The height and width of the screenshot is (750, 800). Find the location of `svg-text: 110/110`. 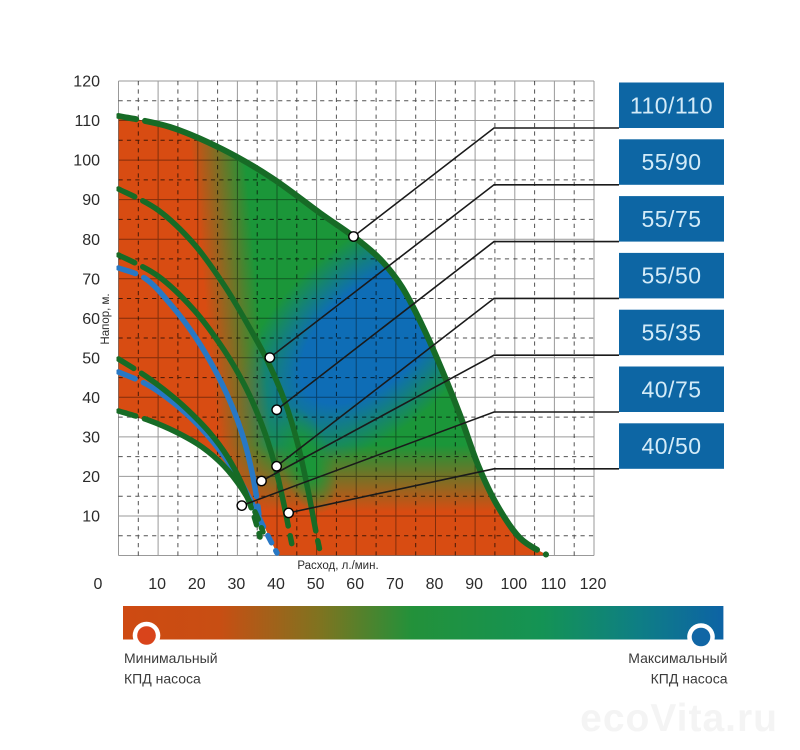

svg-text: 110/110 is located at coordinates (671, 105).